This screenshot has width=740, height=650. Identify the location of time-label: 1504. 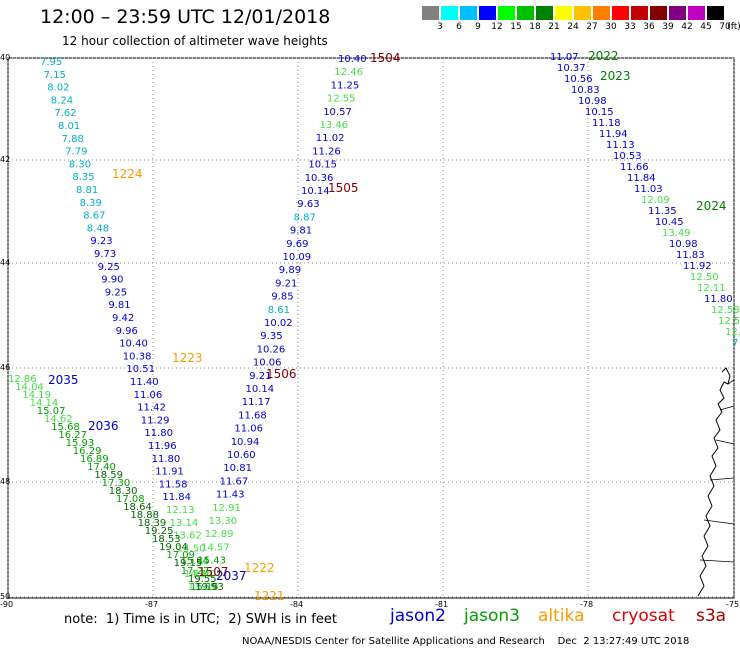
(385, 58).